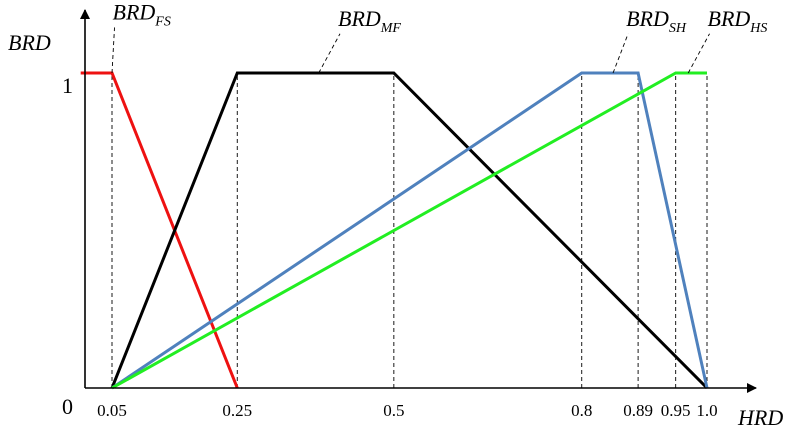 The width and height of the screenshot is (789, 427). What do you see at coordinates (237, 410) in the screenshot?
I see `x-tick-label: 0.25` at bounding box center [237, 410].